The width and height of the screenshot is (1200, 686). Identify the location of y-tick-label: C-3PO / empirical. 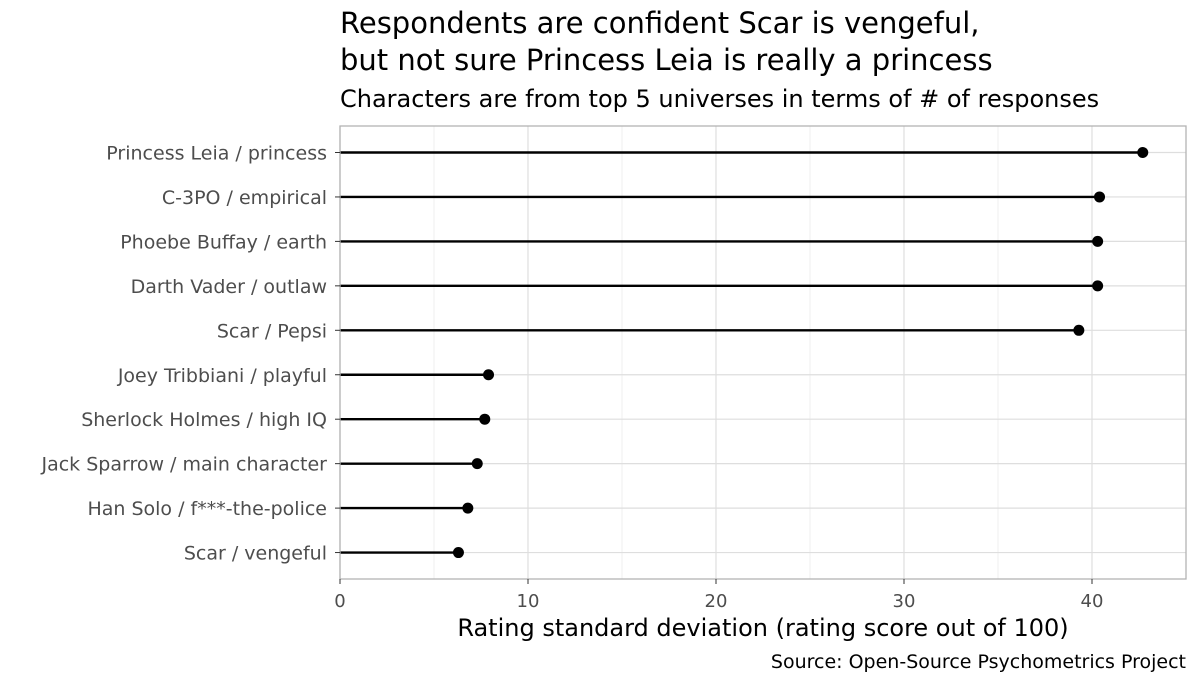
(244, 198).